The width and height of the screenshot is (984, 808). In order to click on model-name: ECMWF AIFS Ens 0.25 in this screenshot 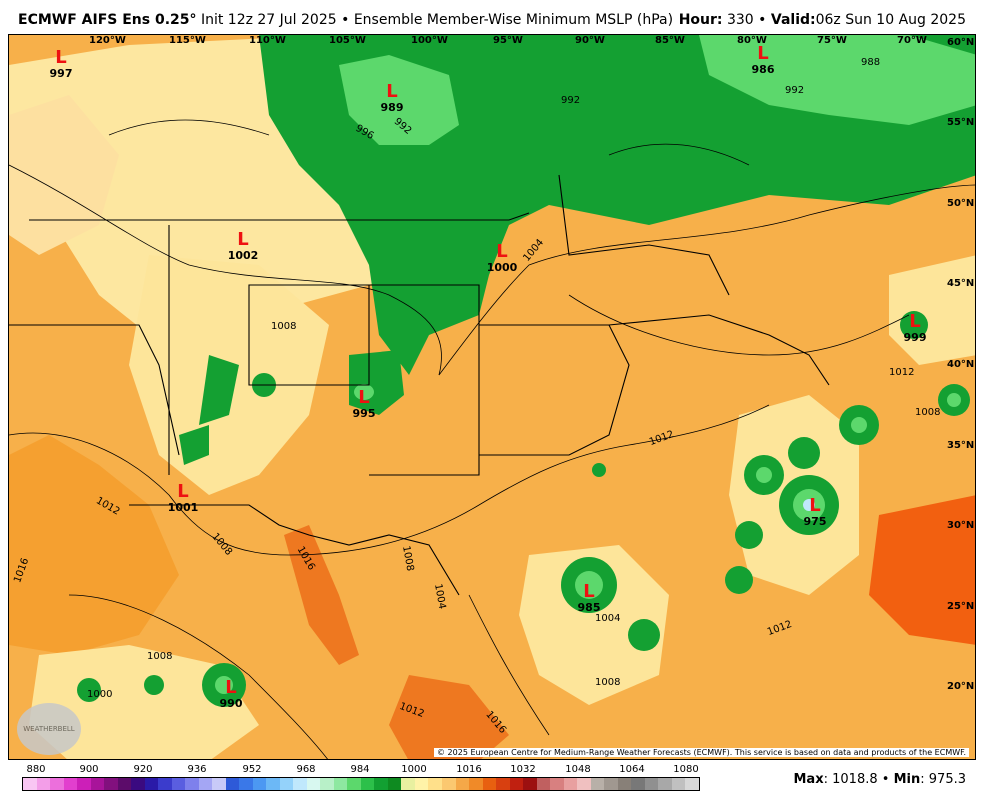, I will do `click(104, 20)`.